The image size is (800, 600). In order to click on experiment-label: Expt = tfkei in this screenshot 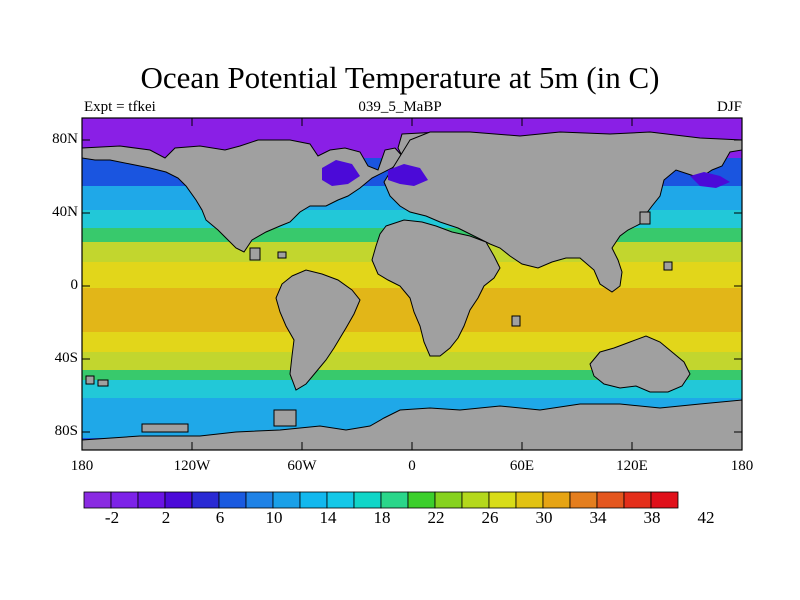, I will do `click(120, 107)`.